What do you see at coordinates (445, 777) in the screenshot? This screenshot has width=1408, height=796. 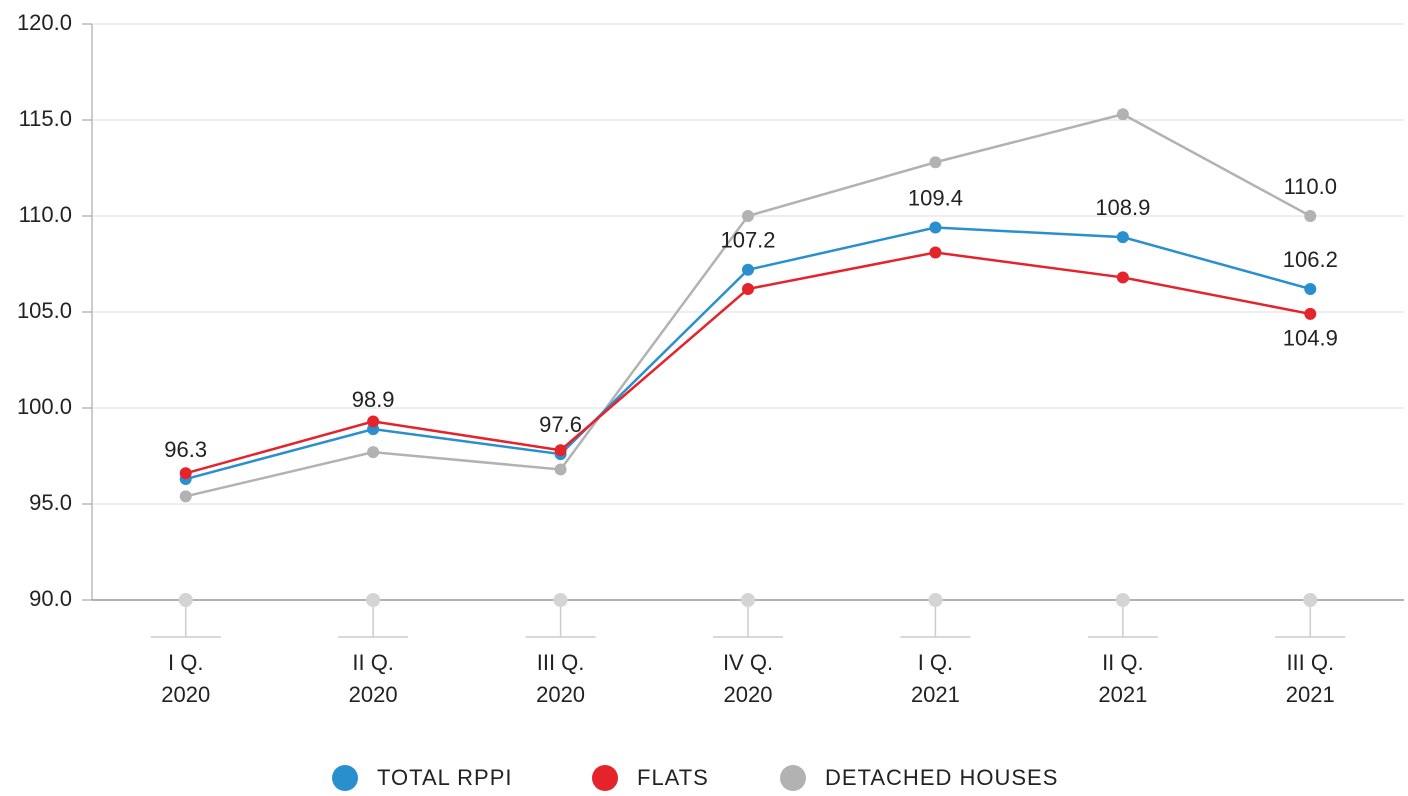 I see `legend-label: TOTAL RPPI` at bounding box center [445, 777].